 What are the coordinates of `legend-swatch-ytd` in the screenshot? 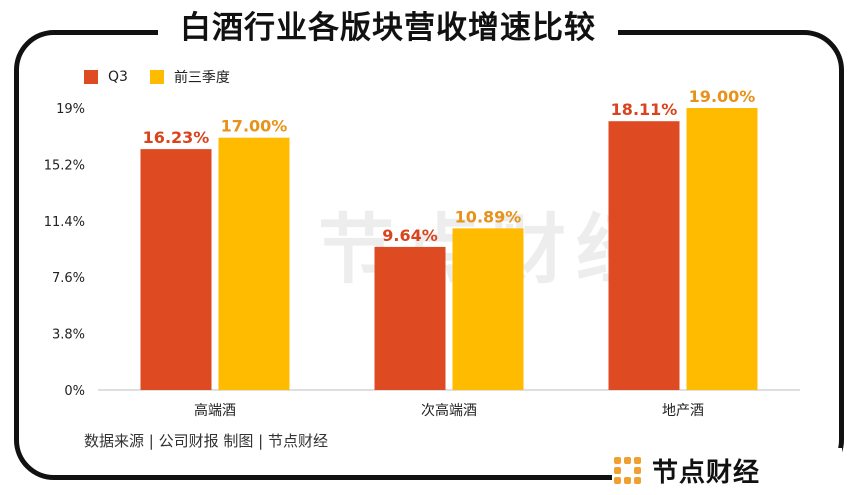 It's located at (156, 77).